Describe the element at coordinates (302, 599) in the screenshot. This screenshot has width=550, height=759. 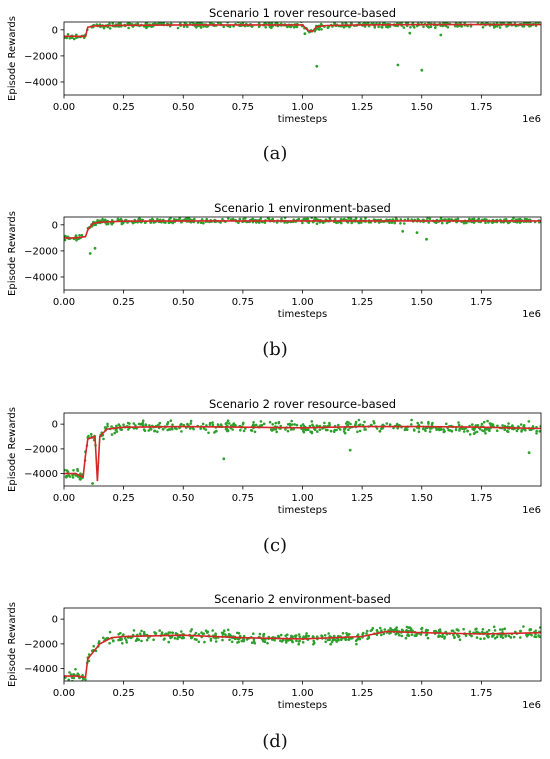
I see `chart-title: Scenario 2 environment-based` at that location.